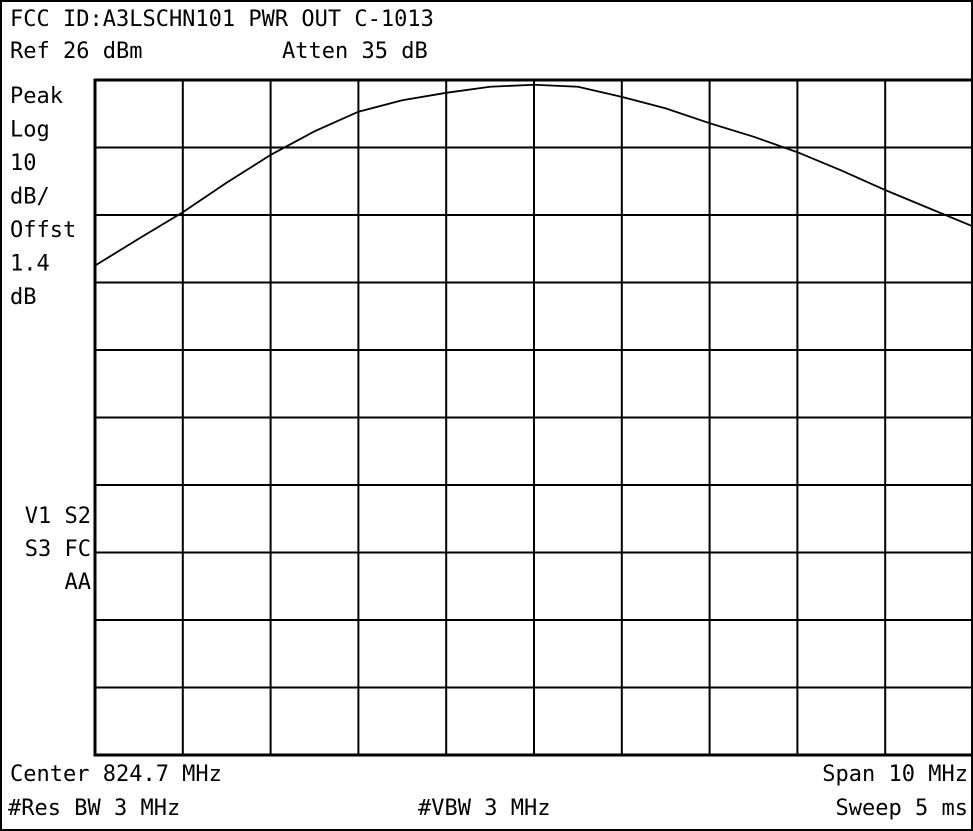 The width and height of the screenshot is (973, 831). I want to click on center-frequency: Center 824.7 MHz, so click(116, 774).